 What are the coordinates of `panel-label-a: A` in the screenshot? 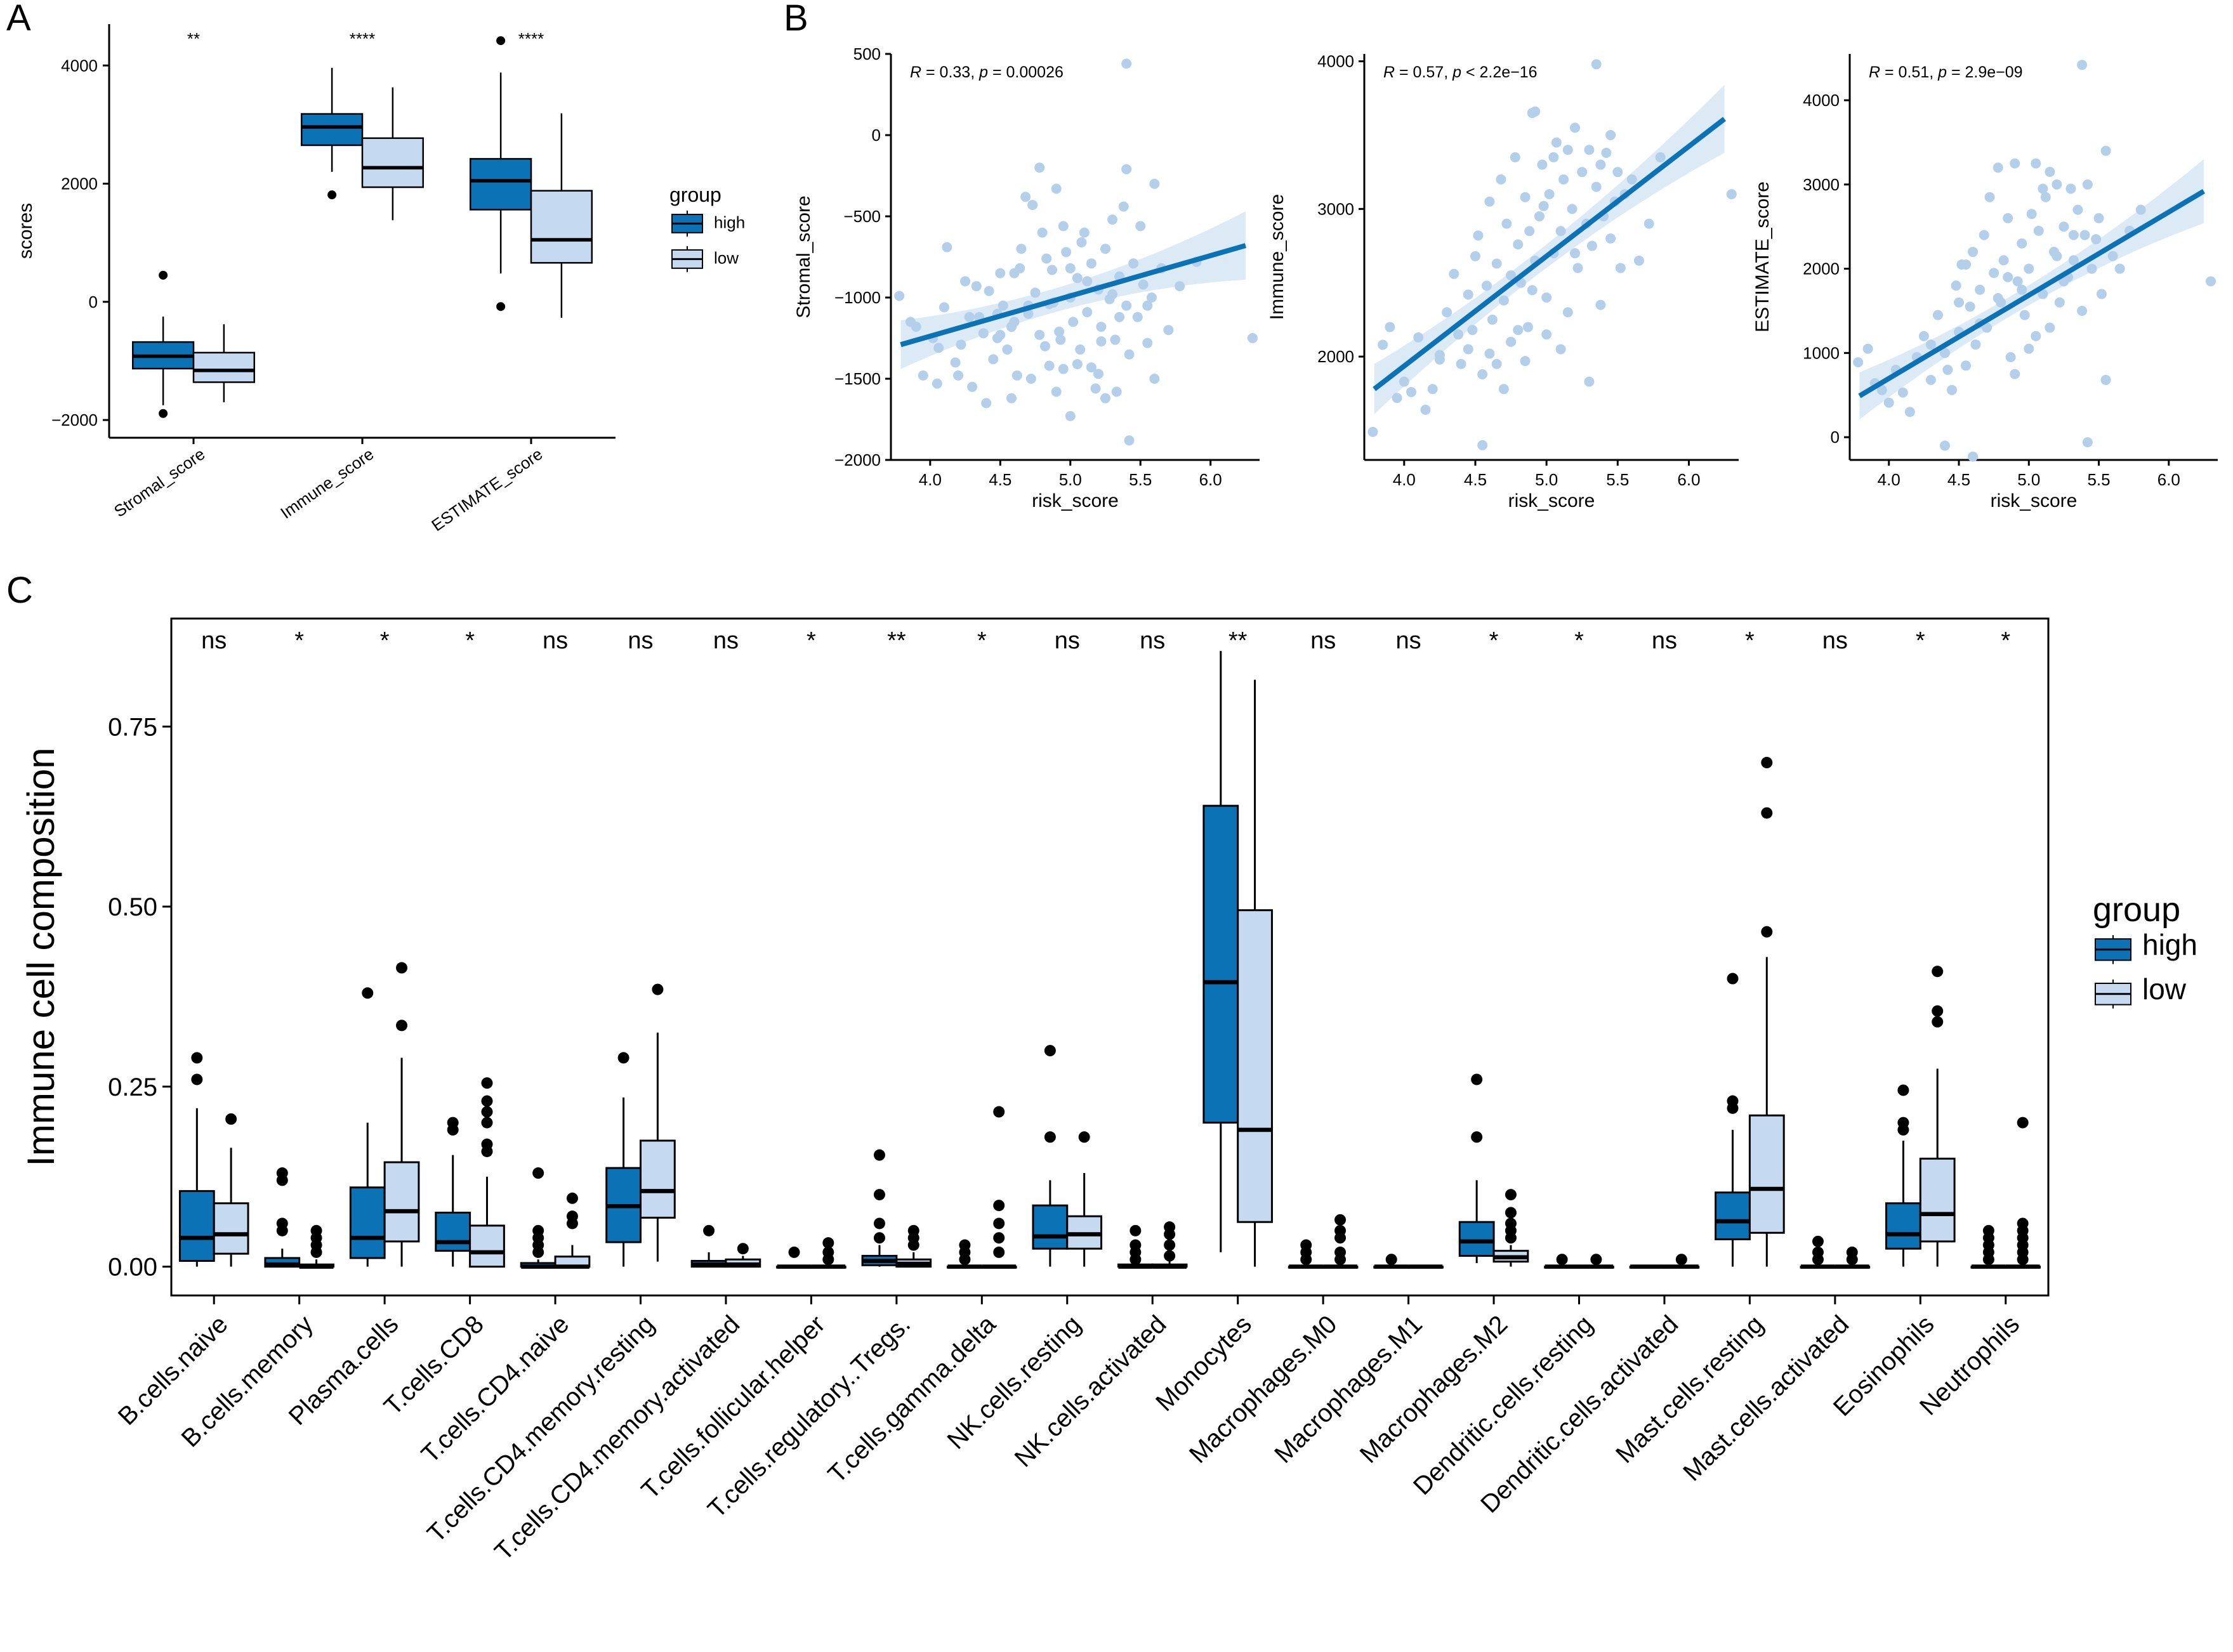 It's located at (18, 19).